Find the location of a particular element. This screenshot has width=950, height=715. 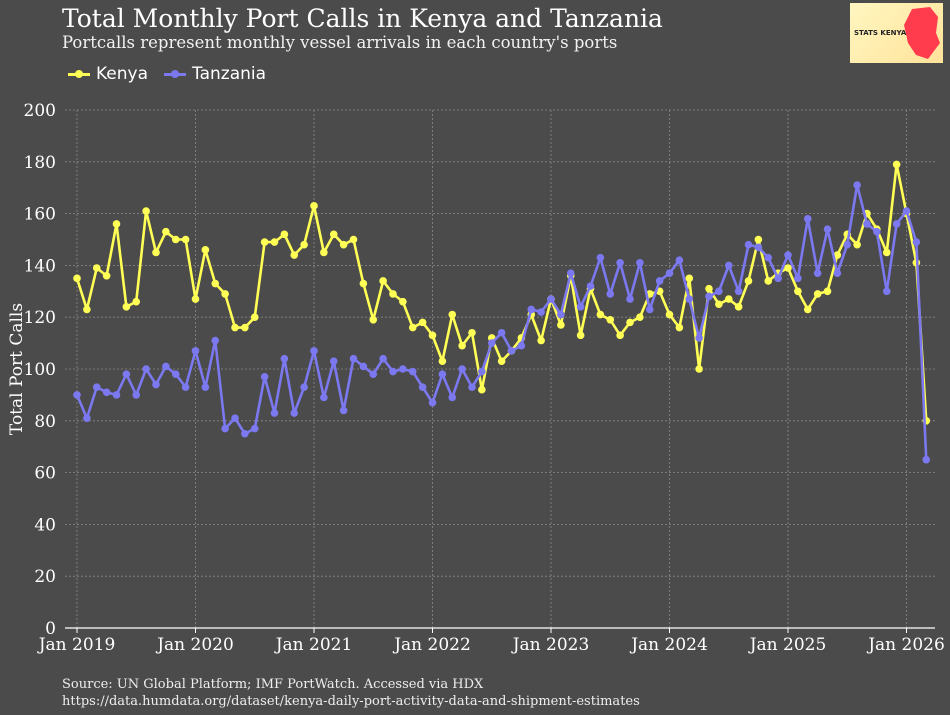

kenya-map-icon is located at coordinates (922, 33).